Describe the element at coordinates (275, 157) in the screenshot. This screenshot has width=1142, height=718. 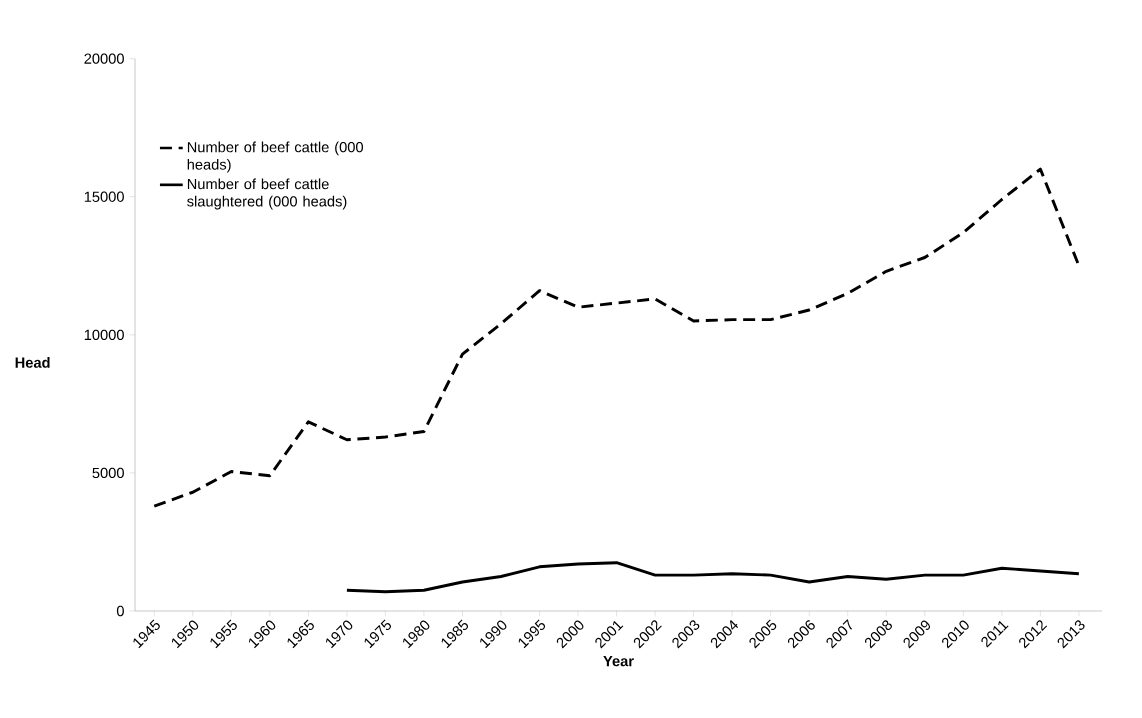
I see `legend-label: Number of beef cattle (000 heads)` at that location.